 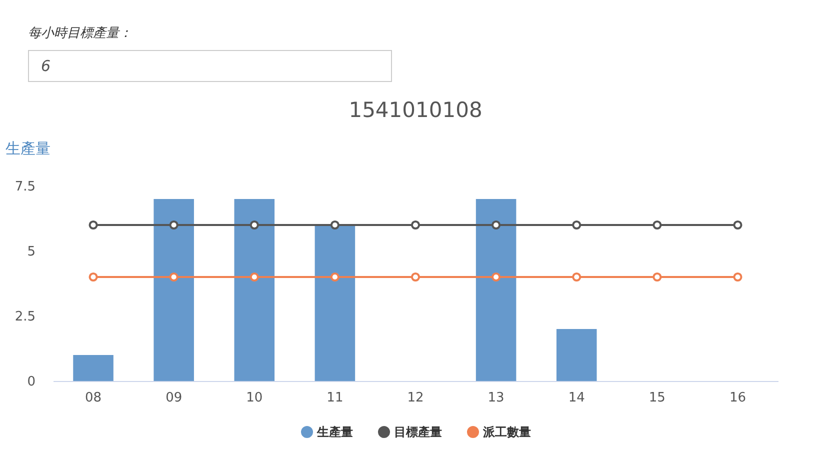 What do you see at coordinates (28, 149) in the screenshot?
I see `y-axis-title: 生產量` at bounding box center [28, 149].